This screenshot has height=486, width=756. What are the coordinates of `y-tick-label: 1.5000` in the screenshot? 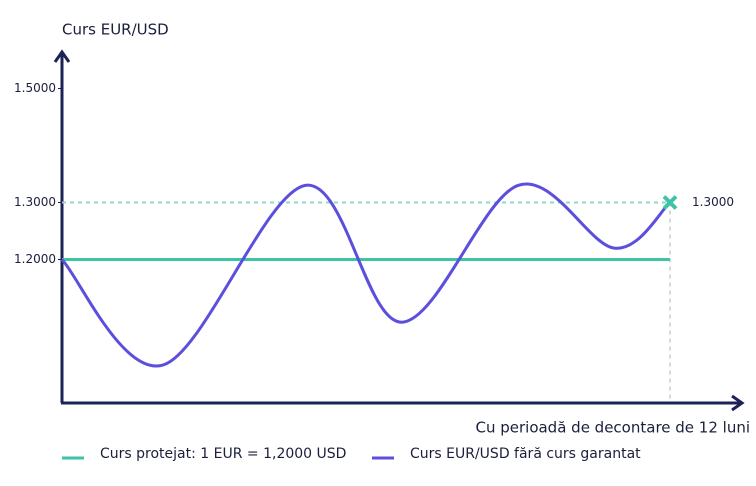 It's located at (35, 88).